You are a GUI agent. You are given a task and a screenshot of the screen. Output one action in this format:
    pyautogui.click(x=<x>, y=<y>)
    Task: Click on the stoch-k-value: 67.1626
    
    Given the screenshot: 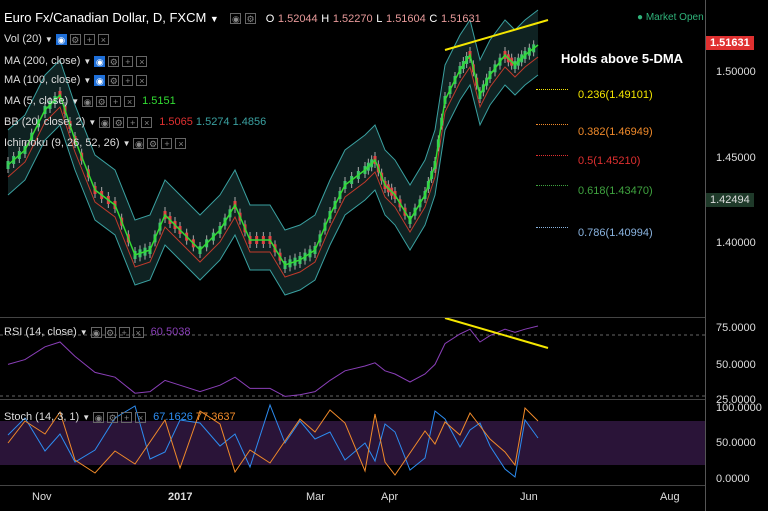 What is the action you would take?
    pyautogui.click(x=173, y=417)
    